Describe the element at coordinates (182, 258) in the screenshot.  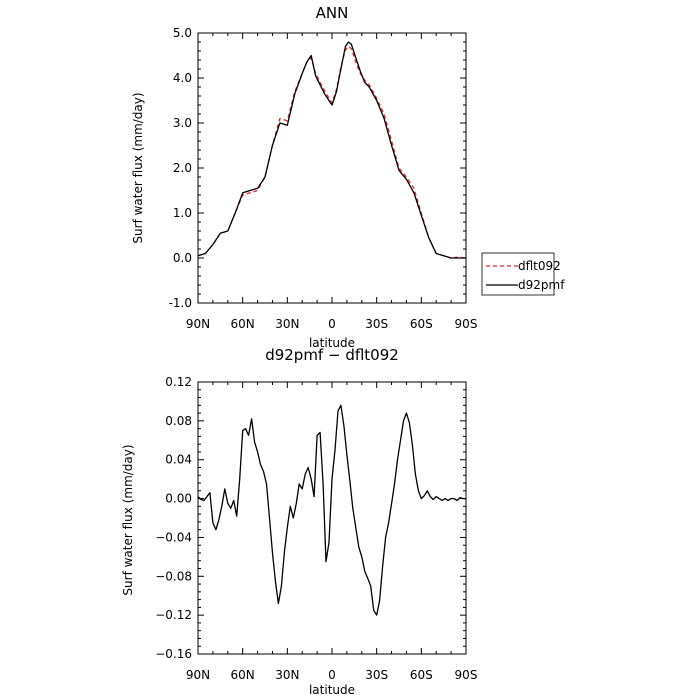
I see `top-y-tick-label: 0.0` at that location.